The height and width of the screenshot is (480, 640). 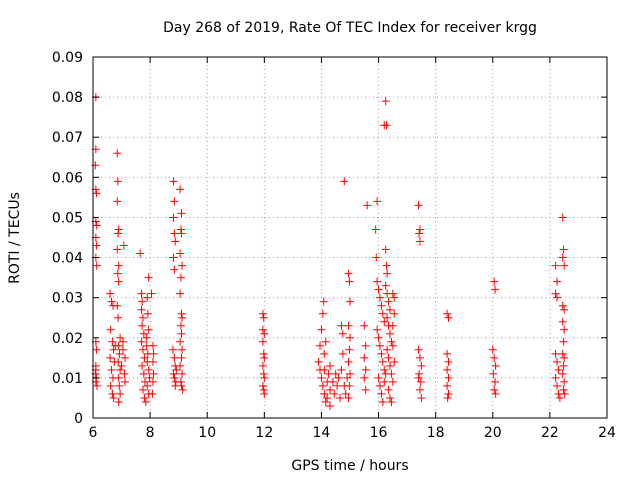 What do you see at coordinates (67, 259) in the screenshot?
I see `y-tick-label: 0.04` at bounding box center [67, 259].